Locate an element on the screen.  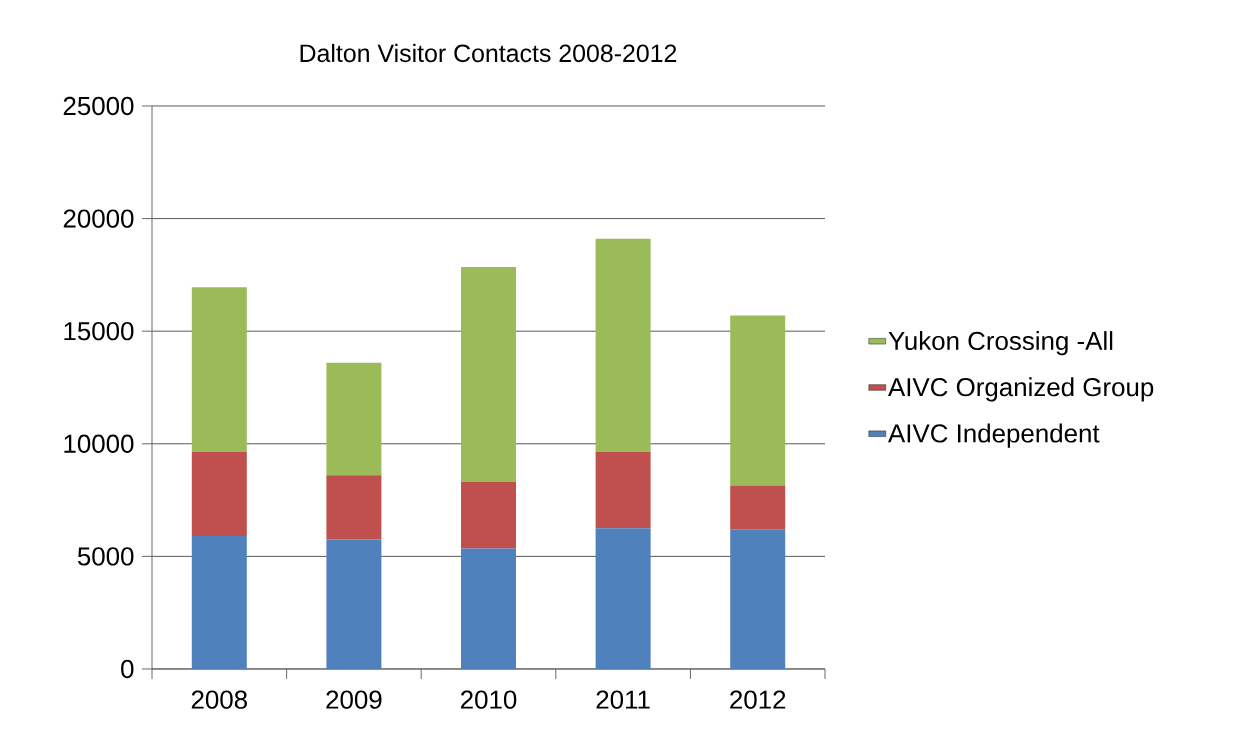
chart-title: Dalton Visitor Contacts 2008-2012 is located at coordinates (488, 53).